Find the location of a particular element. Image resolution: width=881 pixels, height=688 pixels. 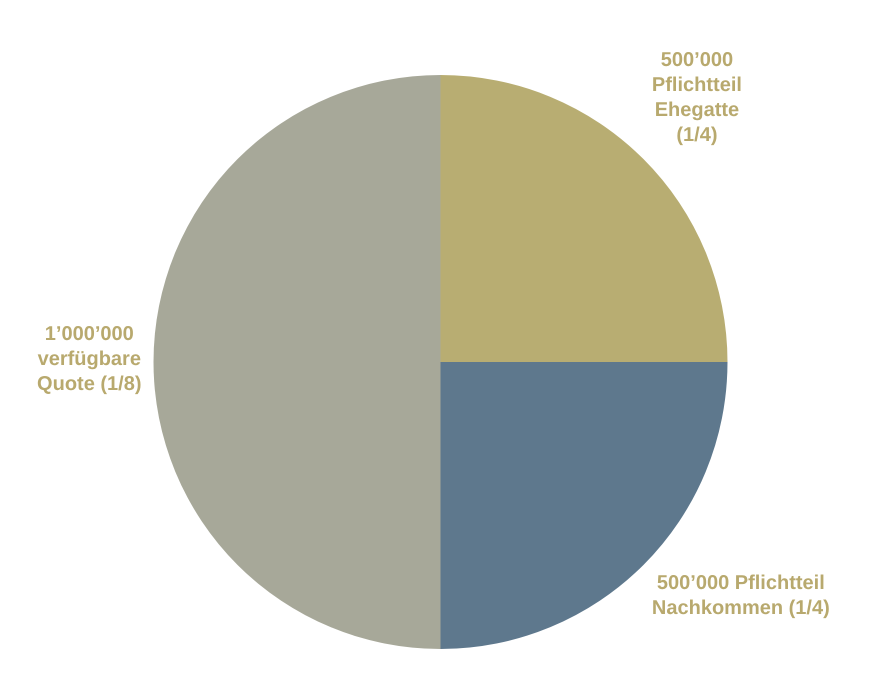

slice-label: 1’000’000 verfügbare Quote (1/8) is located at coordinates (89, 359).